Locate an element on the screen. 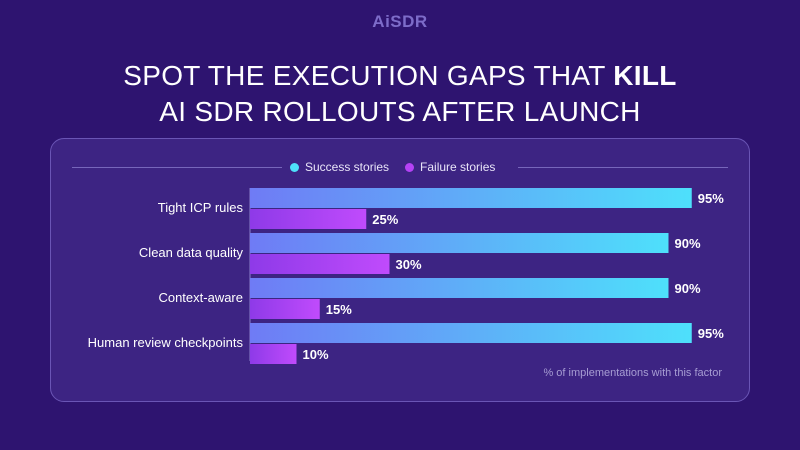 This screenshot has width=800, height=450. headline-line-1-bold: KILL is located at coordinates (645, 75).